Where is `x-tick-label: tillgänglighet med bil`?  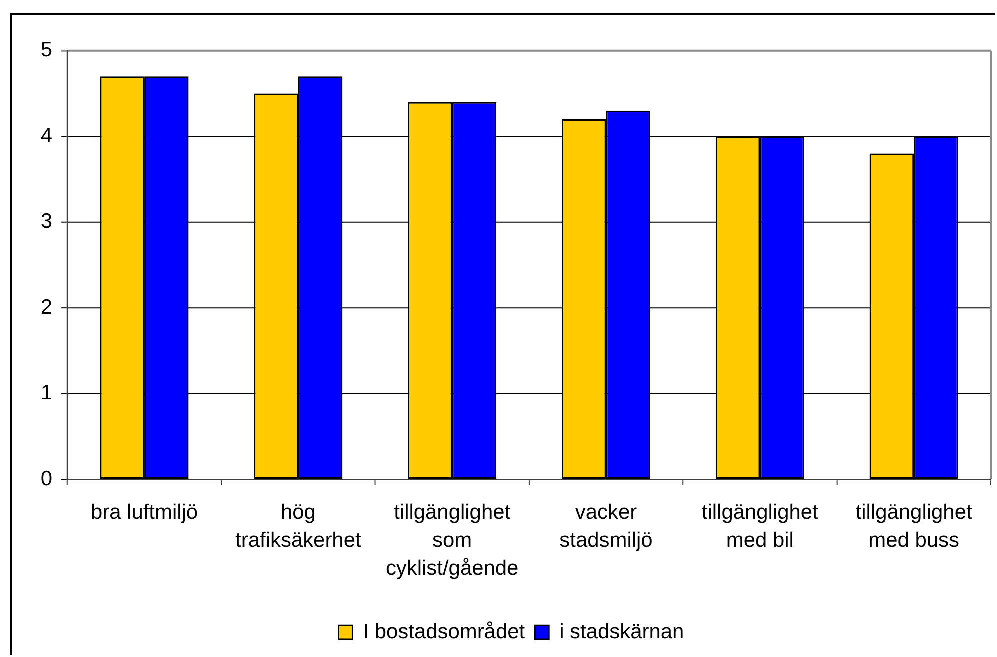 x-tick-label: tillgänglighet med bil is located at coordinates (760, 526).